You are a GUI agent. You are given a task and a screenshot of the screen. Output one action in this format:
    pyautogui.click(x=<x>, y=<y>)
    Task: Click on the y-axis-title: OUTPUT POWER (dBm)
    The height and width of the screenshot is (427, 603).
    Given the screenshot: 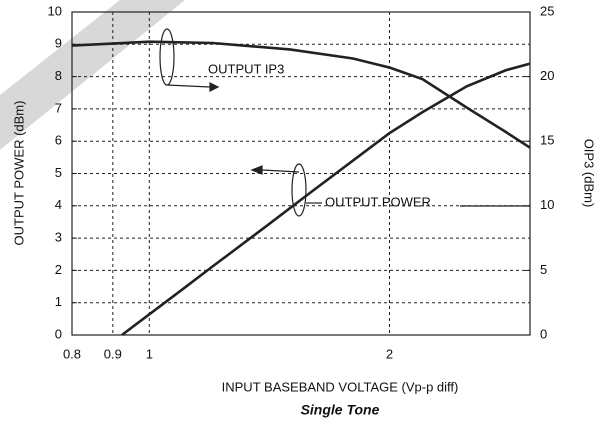 What is the action you would take?
    pyautogui.click(x=18, y=173)
    